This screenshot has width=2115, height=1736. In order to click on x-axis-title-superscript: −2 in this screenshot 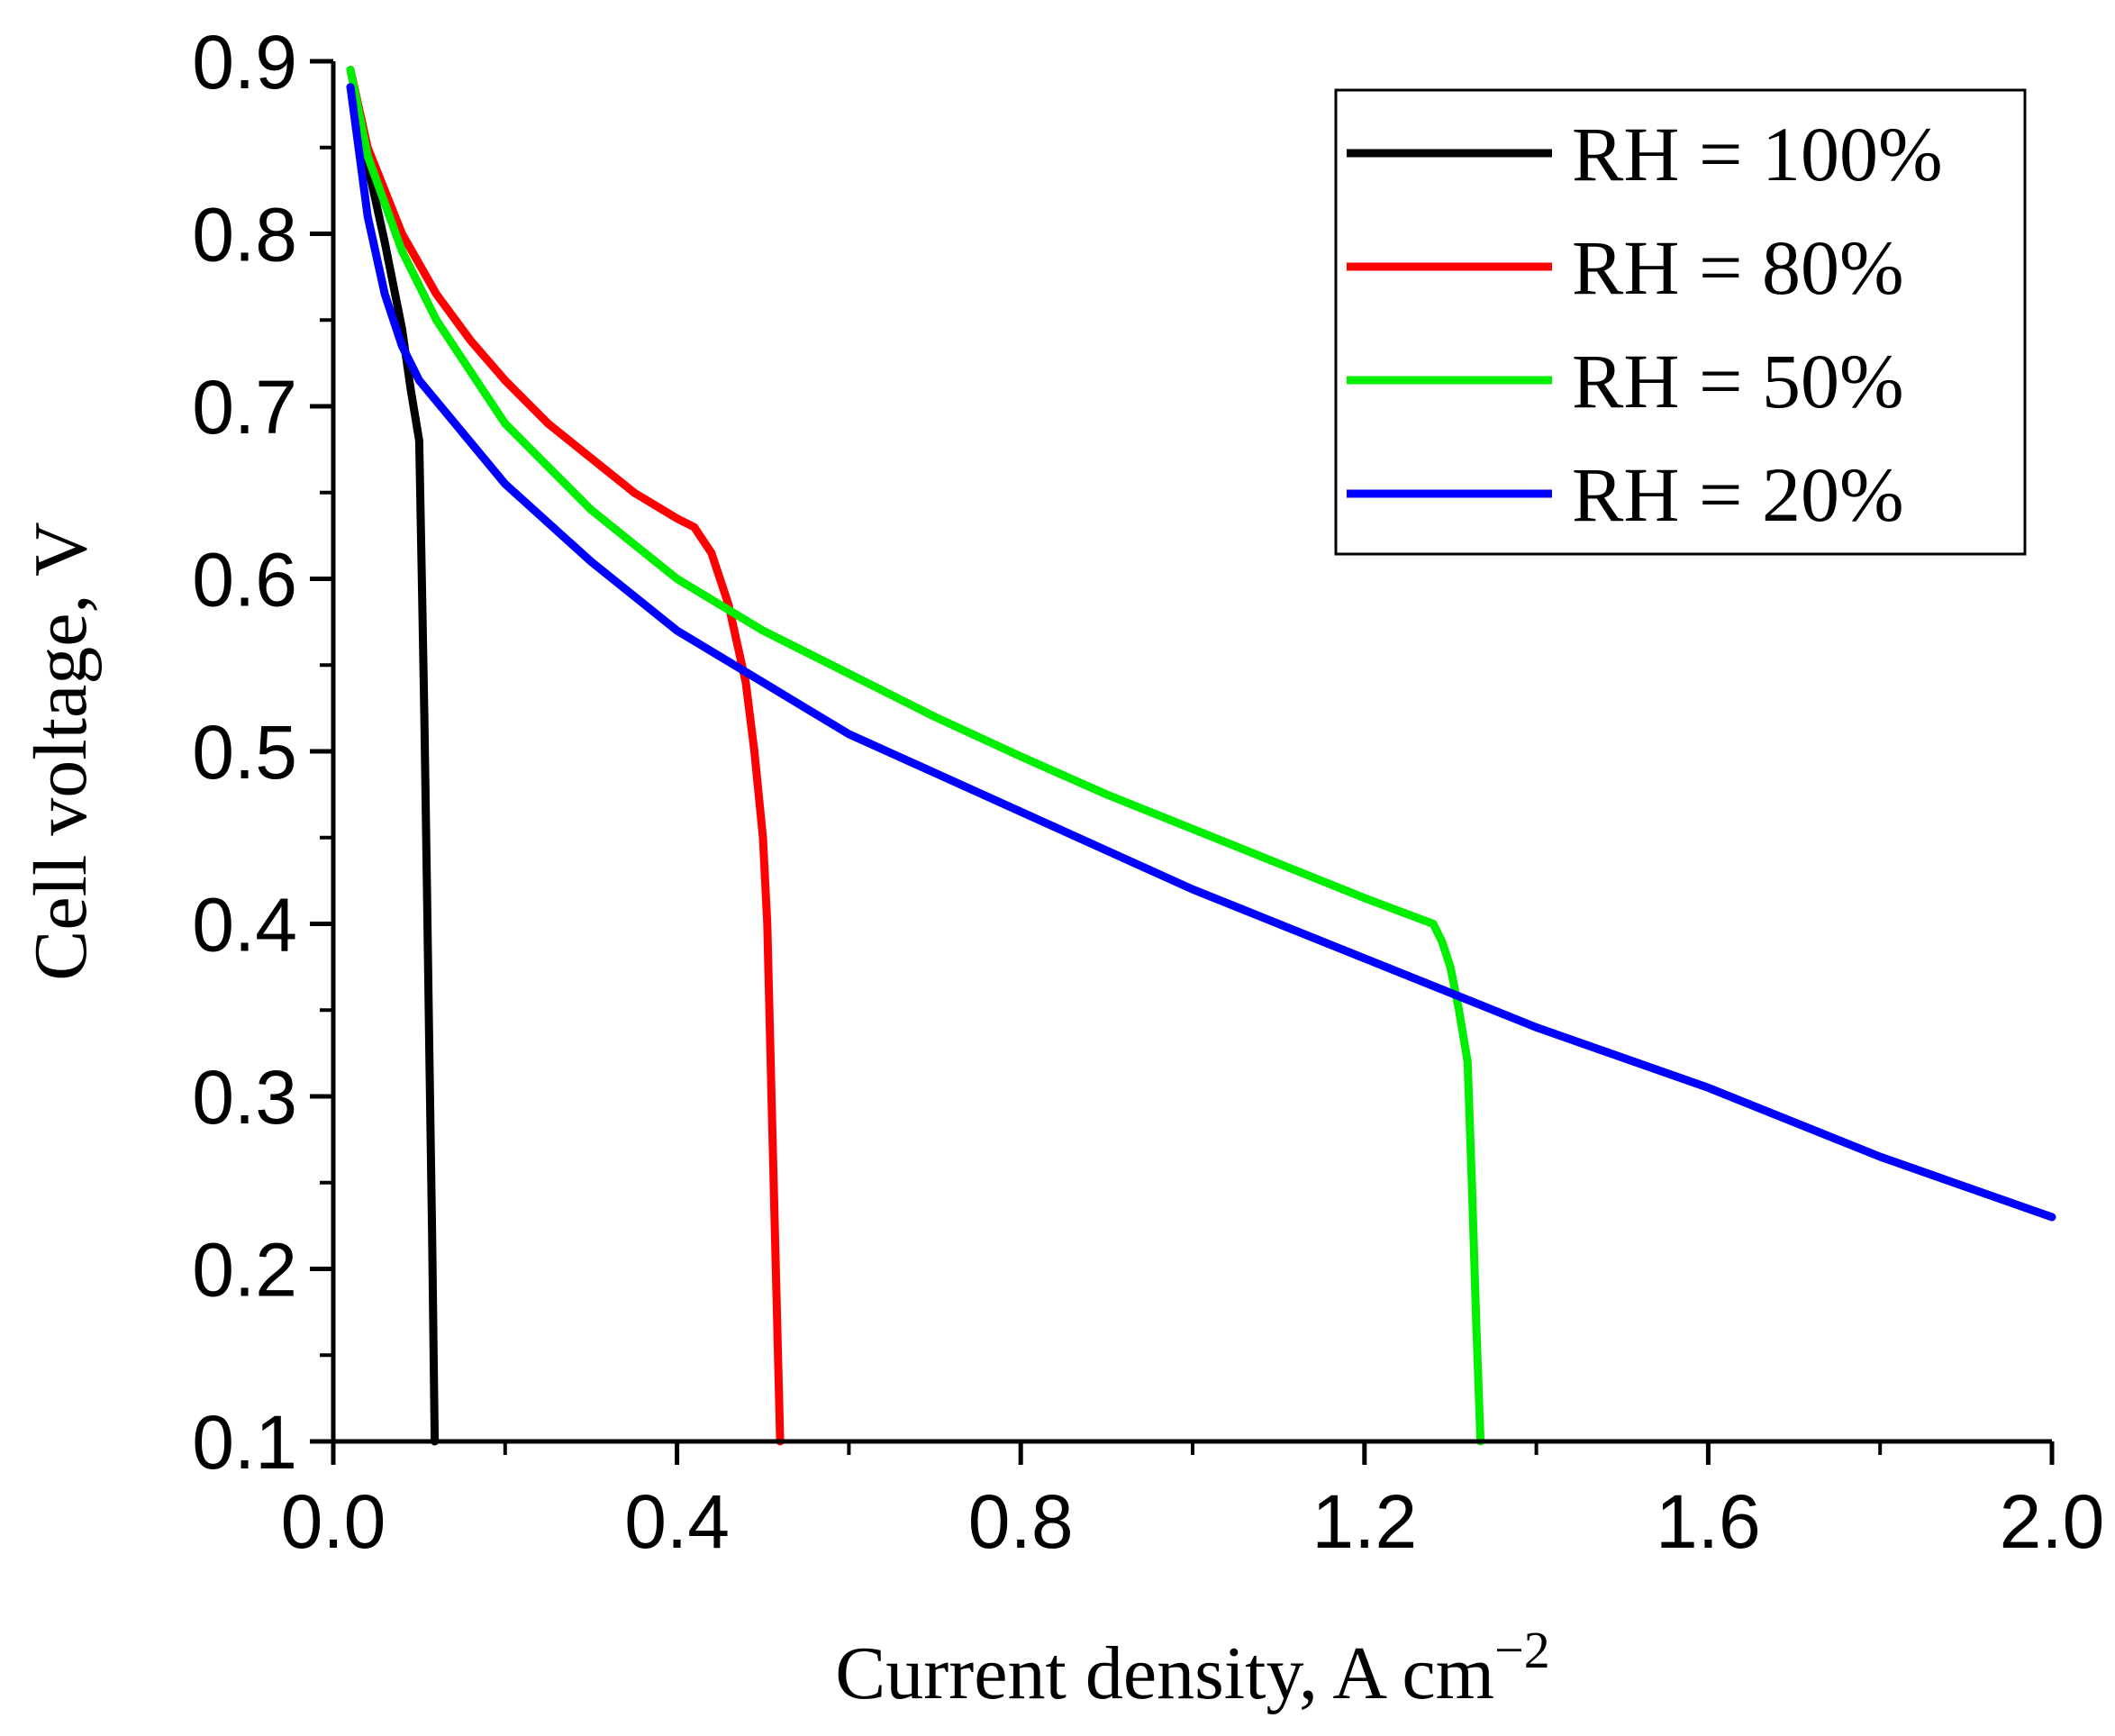, I will do `click(1522, 1650)`.